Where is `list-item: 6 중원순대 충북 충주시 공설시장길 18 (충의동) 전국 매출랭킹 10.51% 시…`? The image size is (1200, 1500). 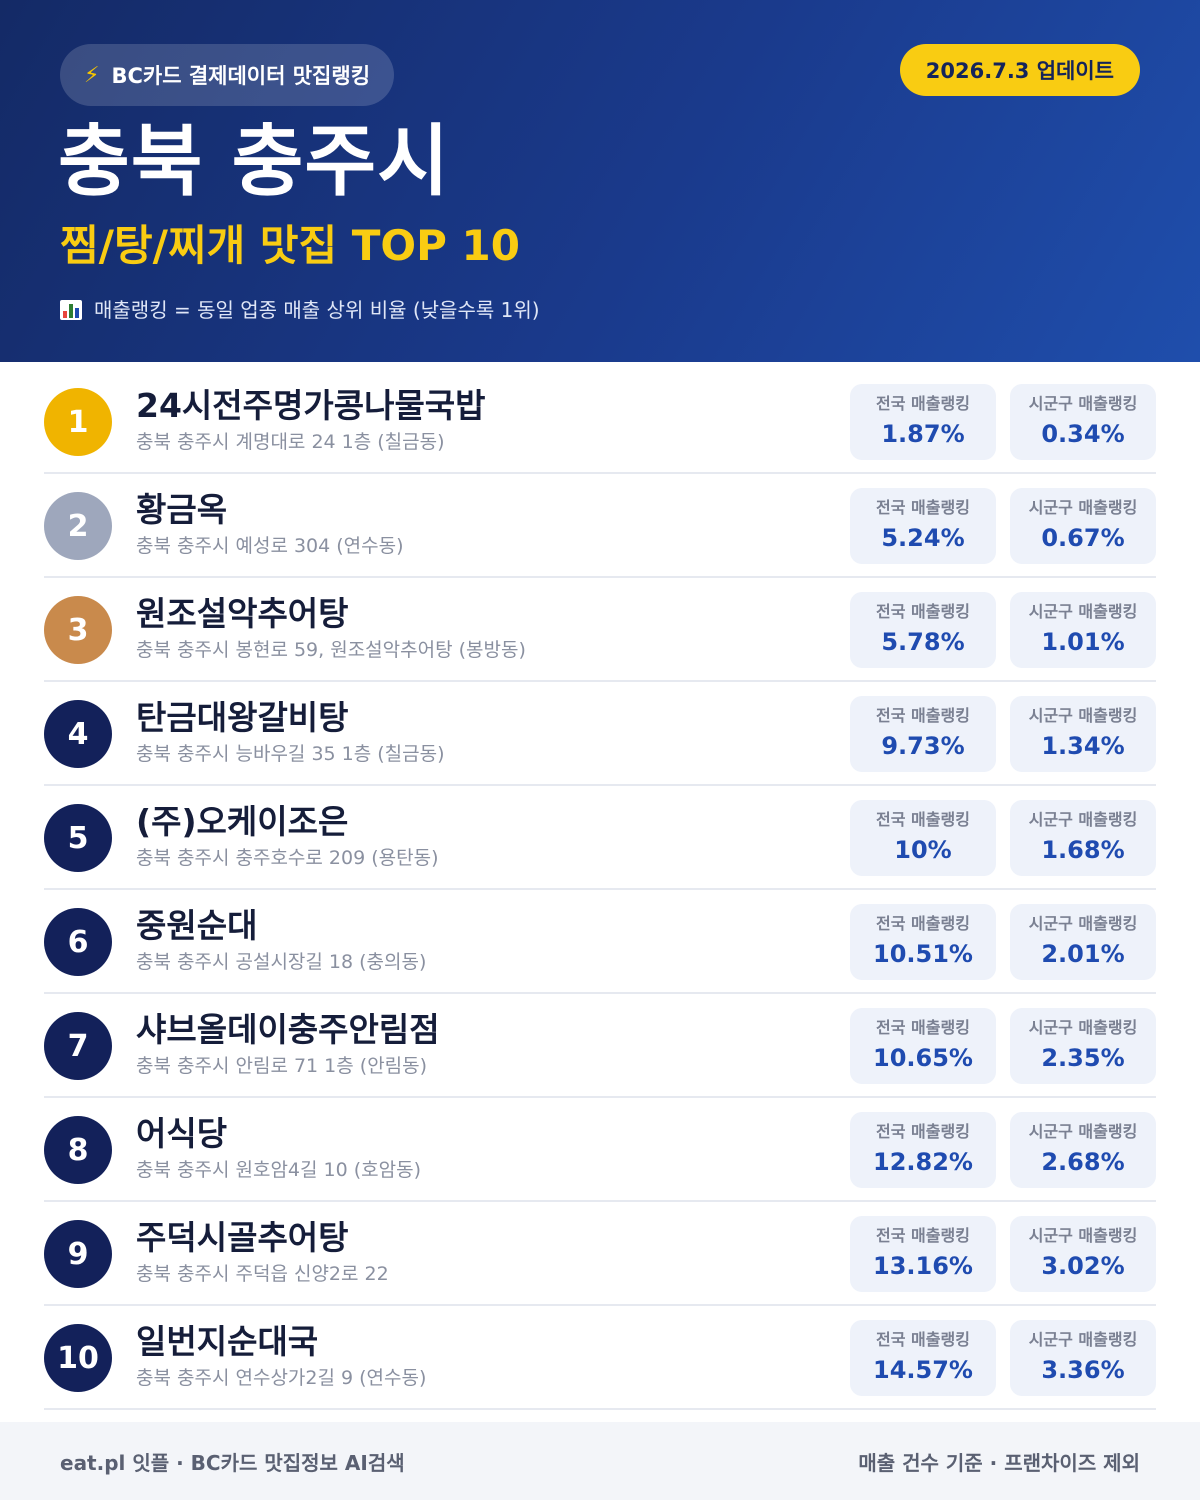 list-item: 6 중원순대 충북 충주시 공설시장길 18 (충의동) 전국 매출랭킹 10.51% 시… is located at coordinates (600, 942).